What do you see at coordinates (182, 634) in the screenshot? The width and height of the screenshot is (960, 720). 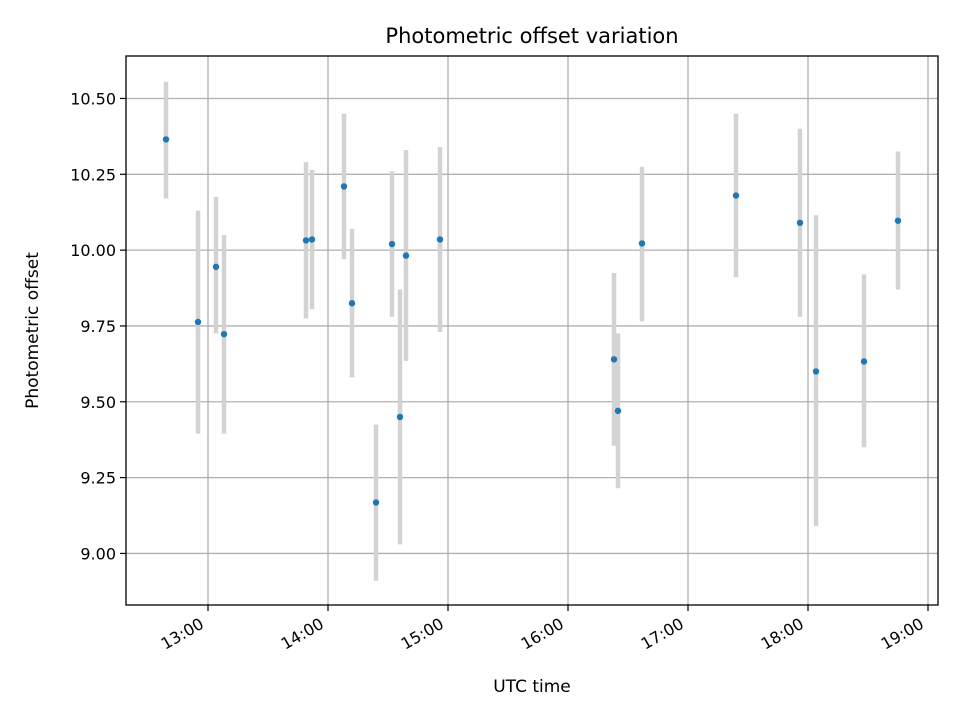 I see `x-tick-label: 13:00` at bounding box center [182, 634].